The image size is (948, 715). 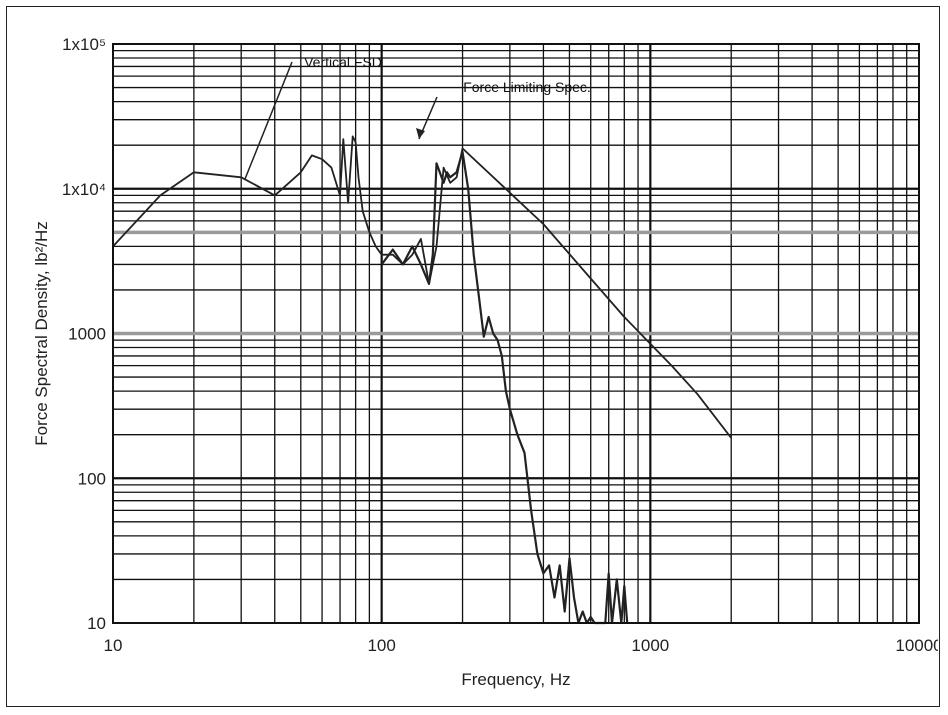 I want to click on y-tick-label: 1x10⁴, so click(x=84, y=189).